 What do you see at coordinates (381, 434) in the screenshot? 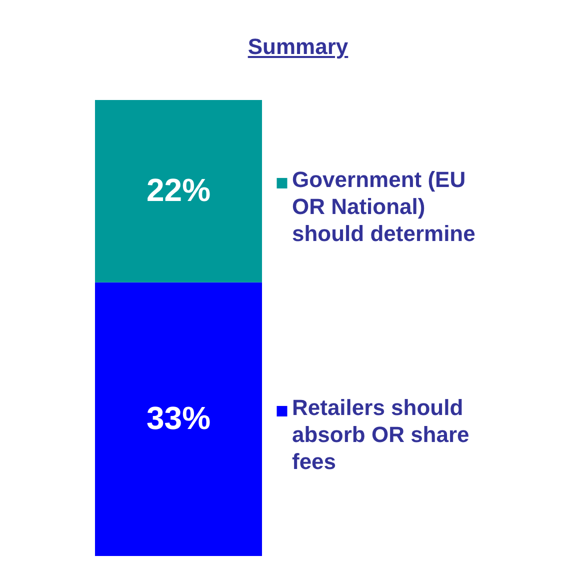
I see `legend-label: Retailers should absorb OR share fees` at bounding box center [381, 434].